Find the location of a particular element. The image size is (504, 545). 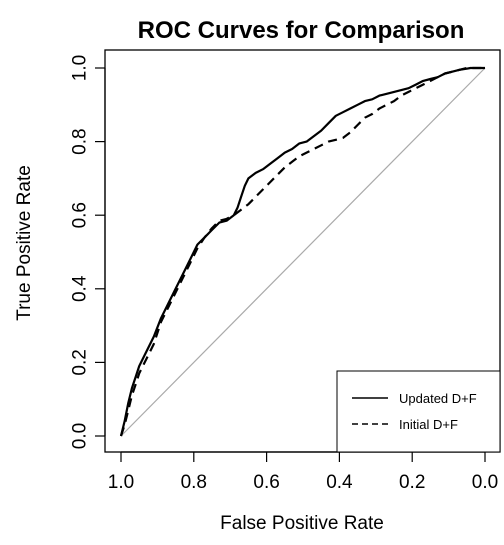

legend: Updated D+F Initial D+F is located at coordinates (418, 411).